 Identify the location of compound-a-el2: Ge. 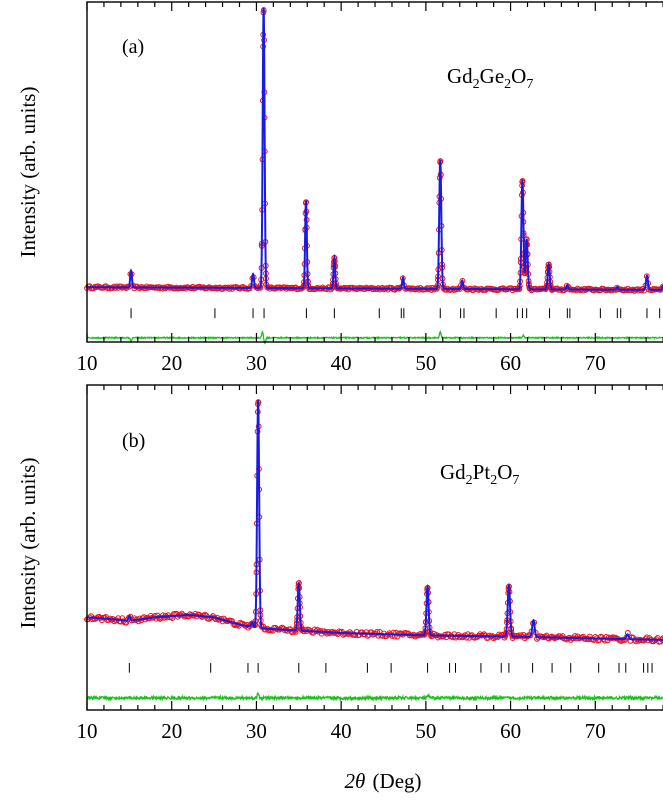
(492, 76).